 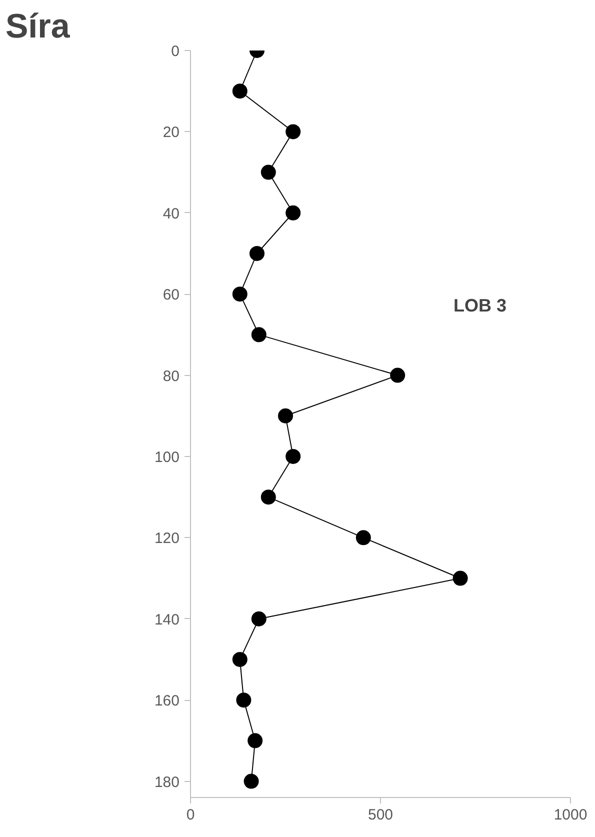 What do you see at coordinates (167, 457) in the screenshot?
I see `y-tick-label: 100` at bounding box center [167, 457].